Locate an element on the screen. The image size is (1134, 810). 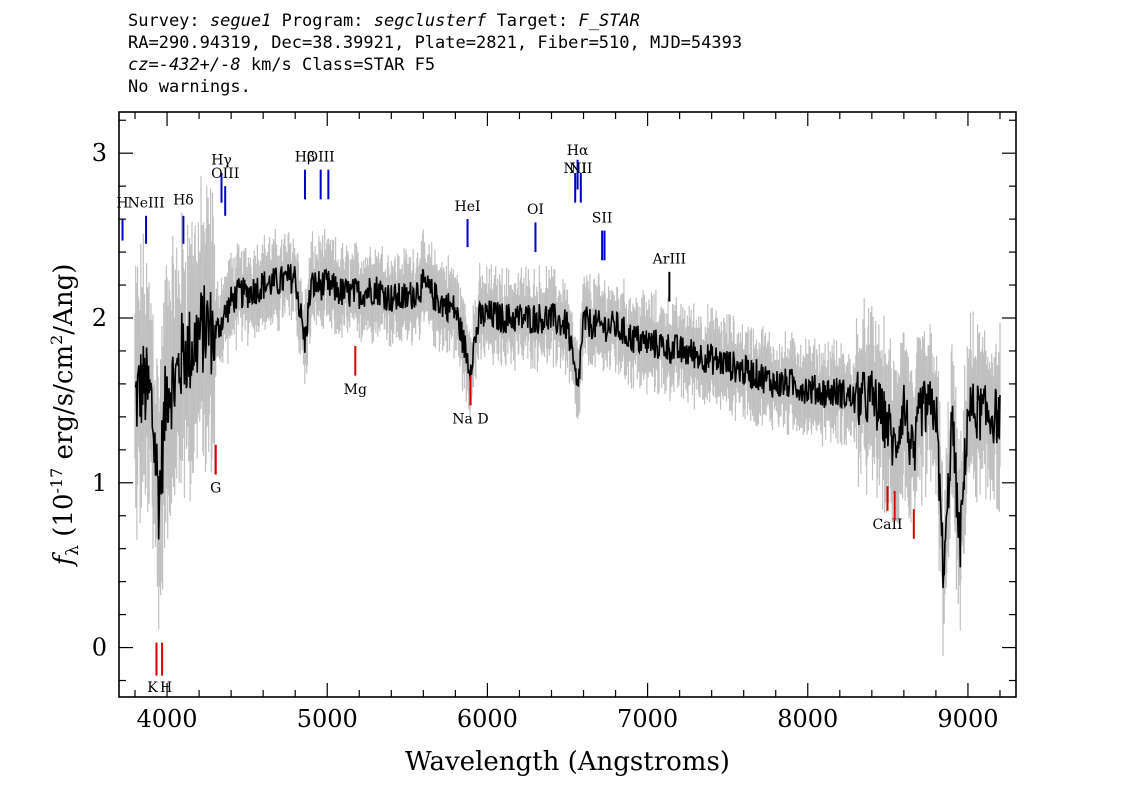
line-label: K is located at coordinates (152, 688).